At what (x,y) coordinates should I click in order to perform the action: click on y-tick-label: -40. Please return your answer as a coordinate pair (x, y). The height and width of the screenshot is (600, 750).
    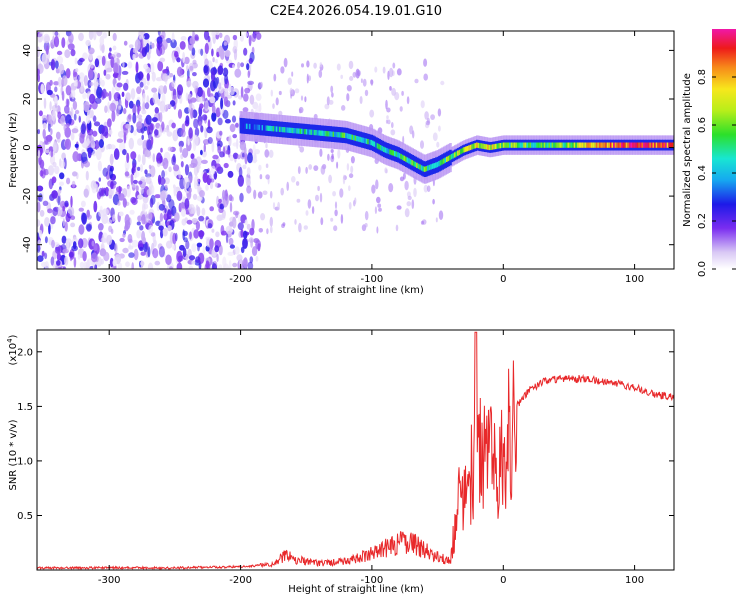
    Looking at the image, I should click on (27, 245).